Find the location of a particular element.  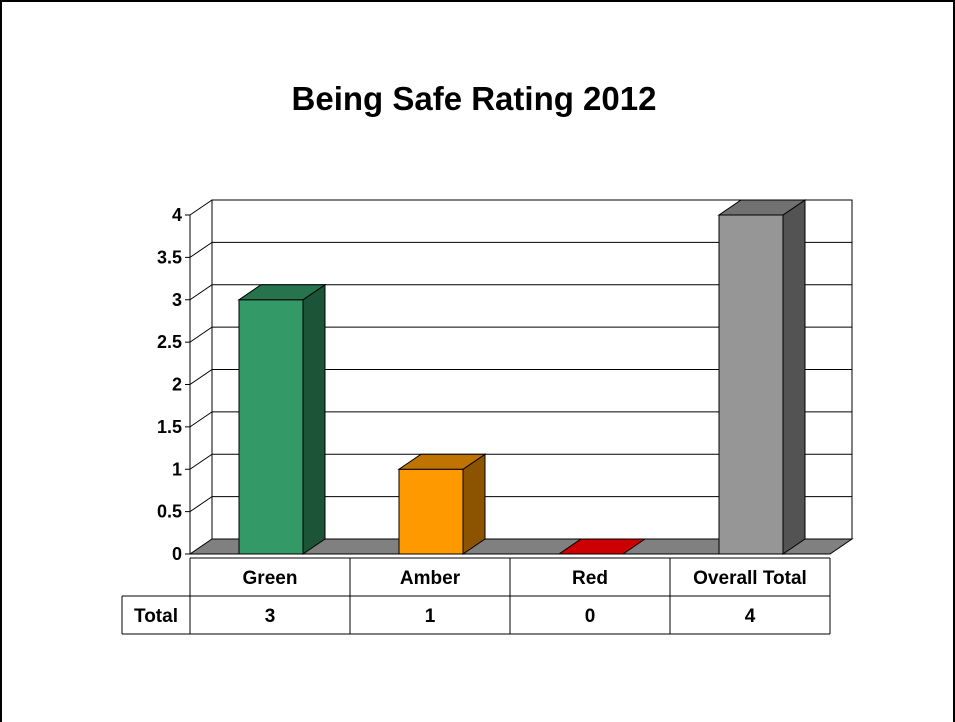

bar-overall-total is located at coordinates (762, 377).